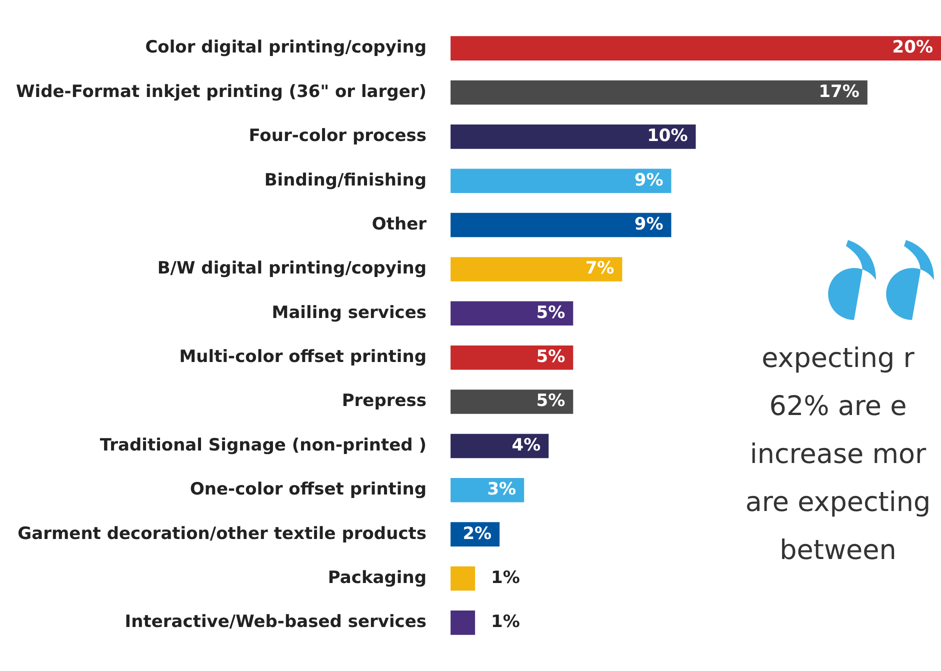 This screenshot has width=941, height=671. Describe the element at coordinates (526, 445) in the screenshot. I see `data-label: 4%` at that location.